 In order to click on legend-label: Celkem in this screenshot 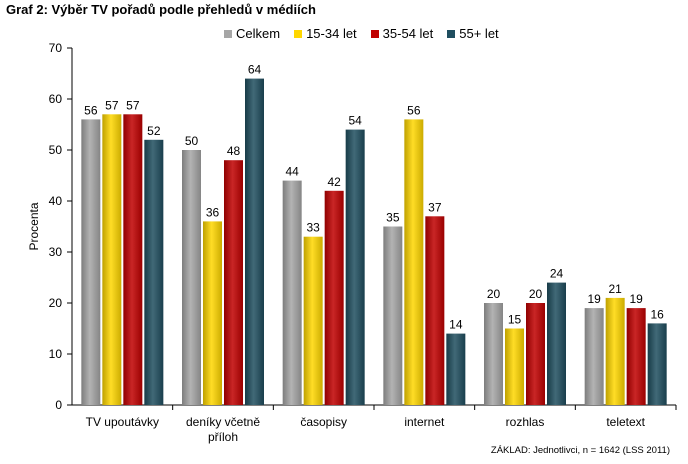, I will do `click(258, 33)`.